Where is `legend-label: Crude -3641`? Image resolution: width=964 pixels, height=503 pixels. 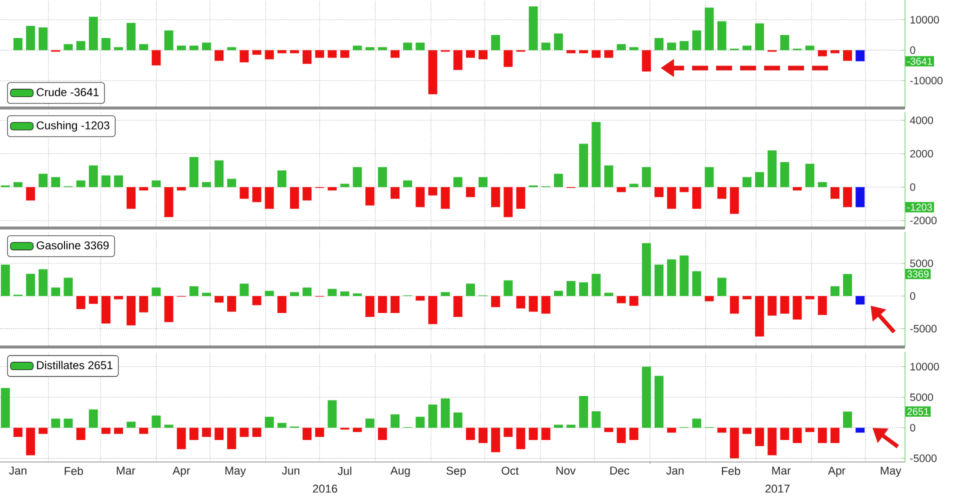 legend-label: Crude -3641 is located at coordinates (67, 92).